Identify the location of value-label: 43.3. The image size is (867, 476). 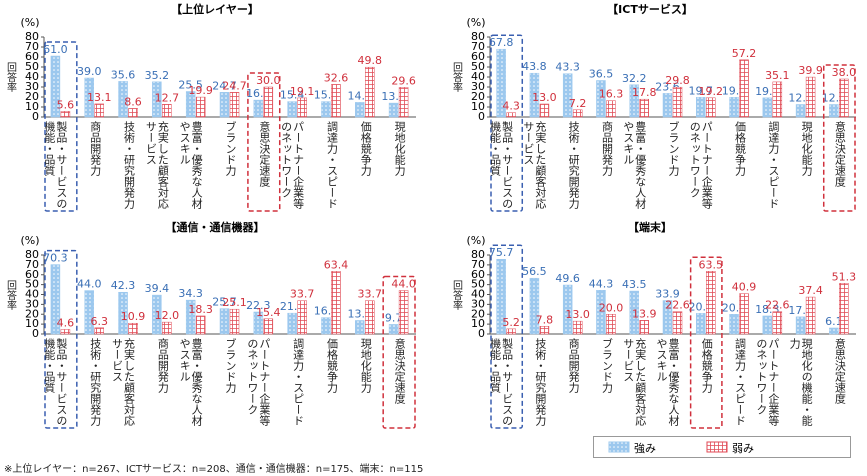
(567, 67).